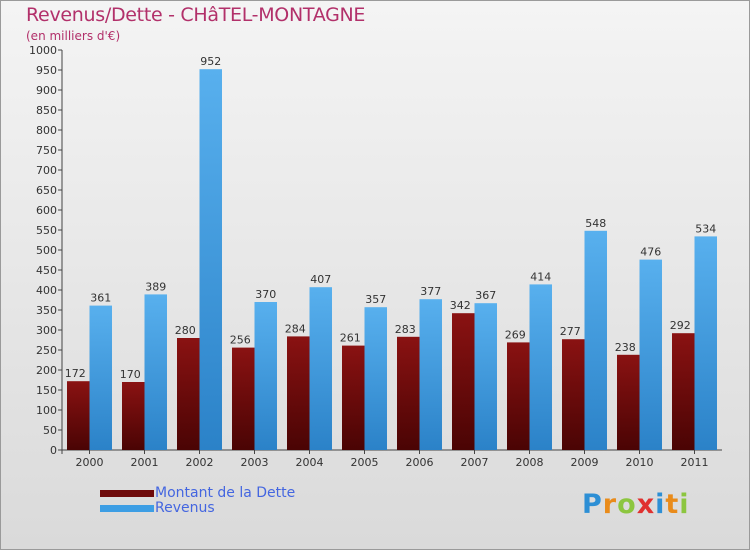 The height and width of the screenshot is (550, 750). What do you see at coordinates (485, 295) in the screenshot?
I see `data-label-revenus: 367` at bounding box center [485, 295].